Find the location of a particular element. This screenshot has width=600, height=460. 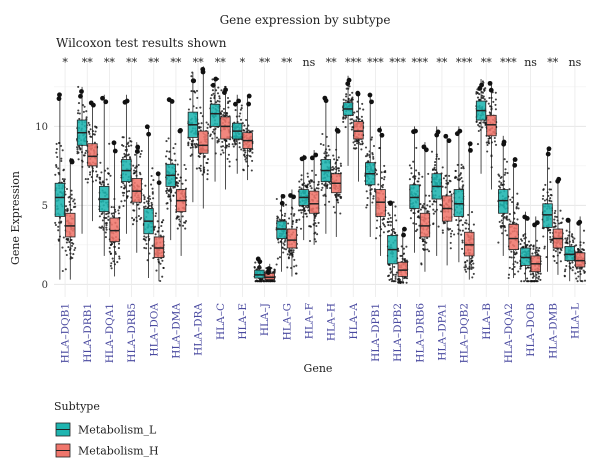

y-tick-label: 10 is located at coordinates (41, 127).